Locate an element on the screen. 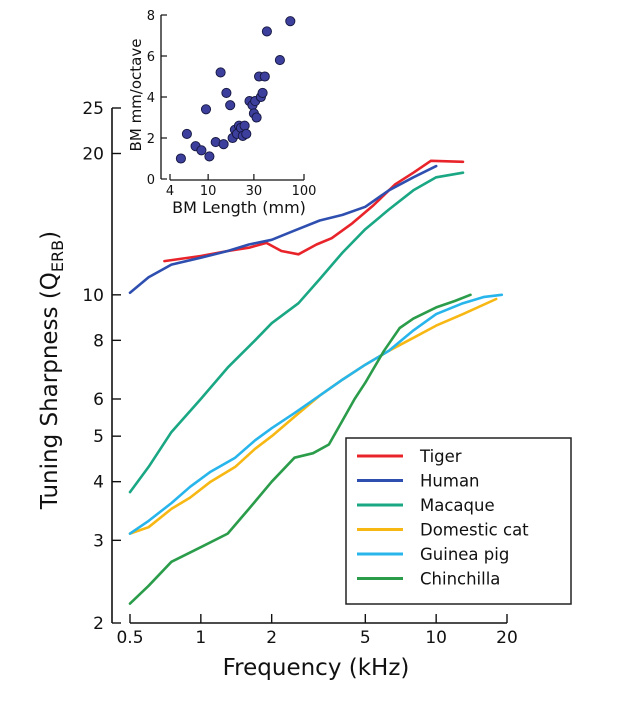 The image size is (620, 716). main-y-tick-label: 25 is located at coordinates (93, 109).